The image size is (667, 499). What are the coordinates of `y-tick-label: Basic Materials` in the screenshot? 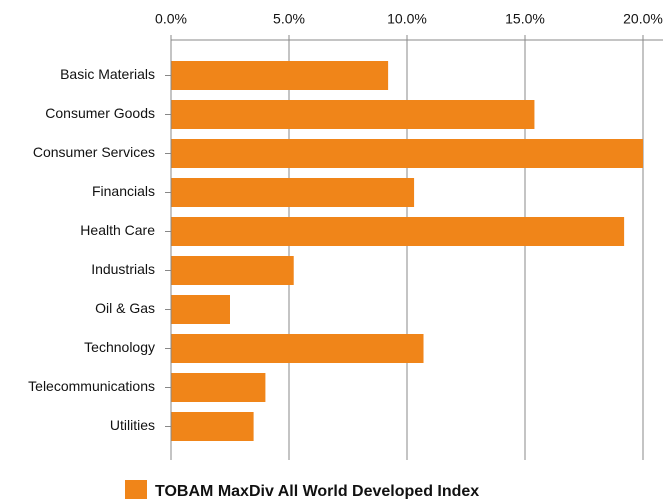 It's located at (107, 74).